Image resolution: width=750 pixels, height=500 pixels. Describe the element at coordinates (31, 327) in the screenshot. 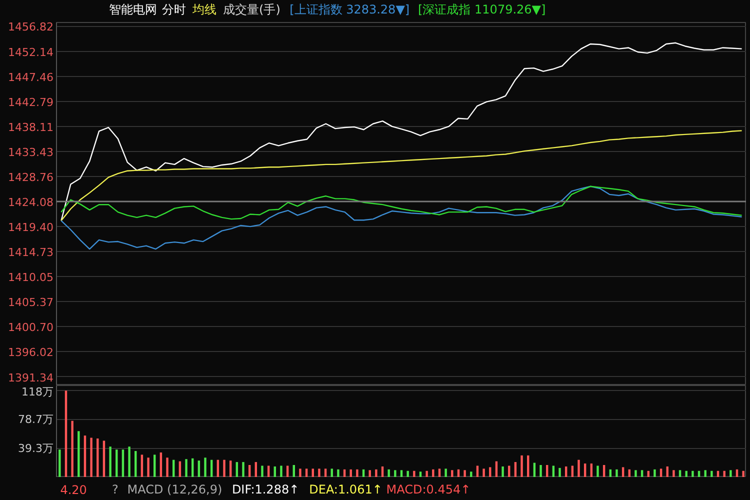

I see `y-tick-label: 1400.70` at that location.